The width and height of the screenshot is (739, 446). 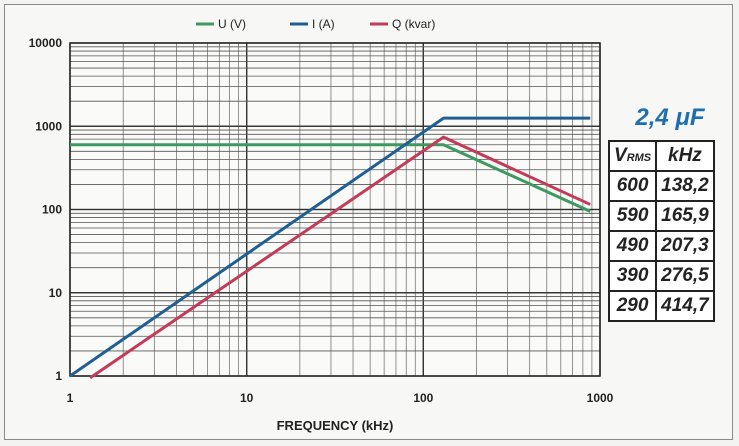 I want to click on table-cell-voltage: 290, so click(x=632, y=306).